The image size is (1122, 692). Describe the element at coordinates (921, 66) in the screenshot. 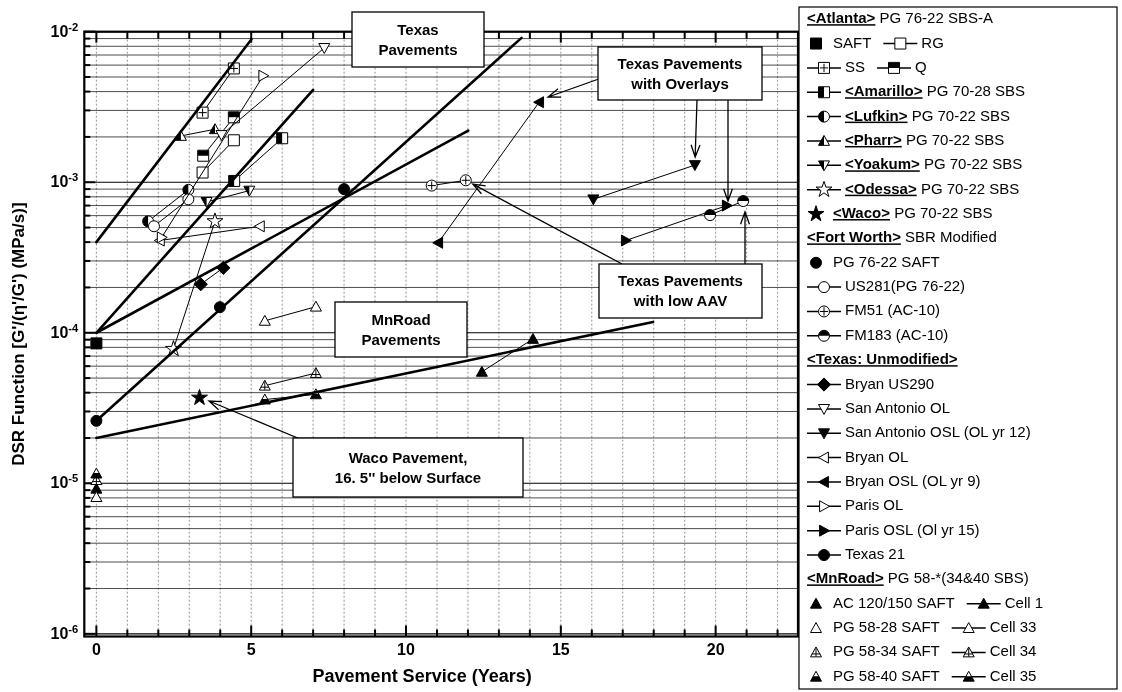

I see `legend-label: Q` at that location.